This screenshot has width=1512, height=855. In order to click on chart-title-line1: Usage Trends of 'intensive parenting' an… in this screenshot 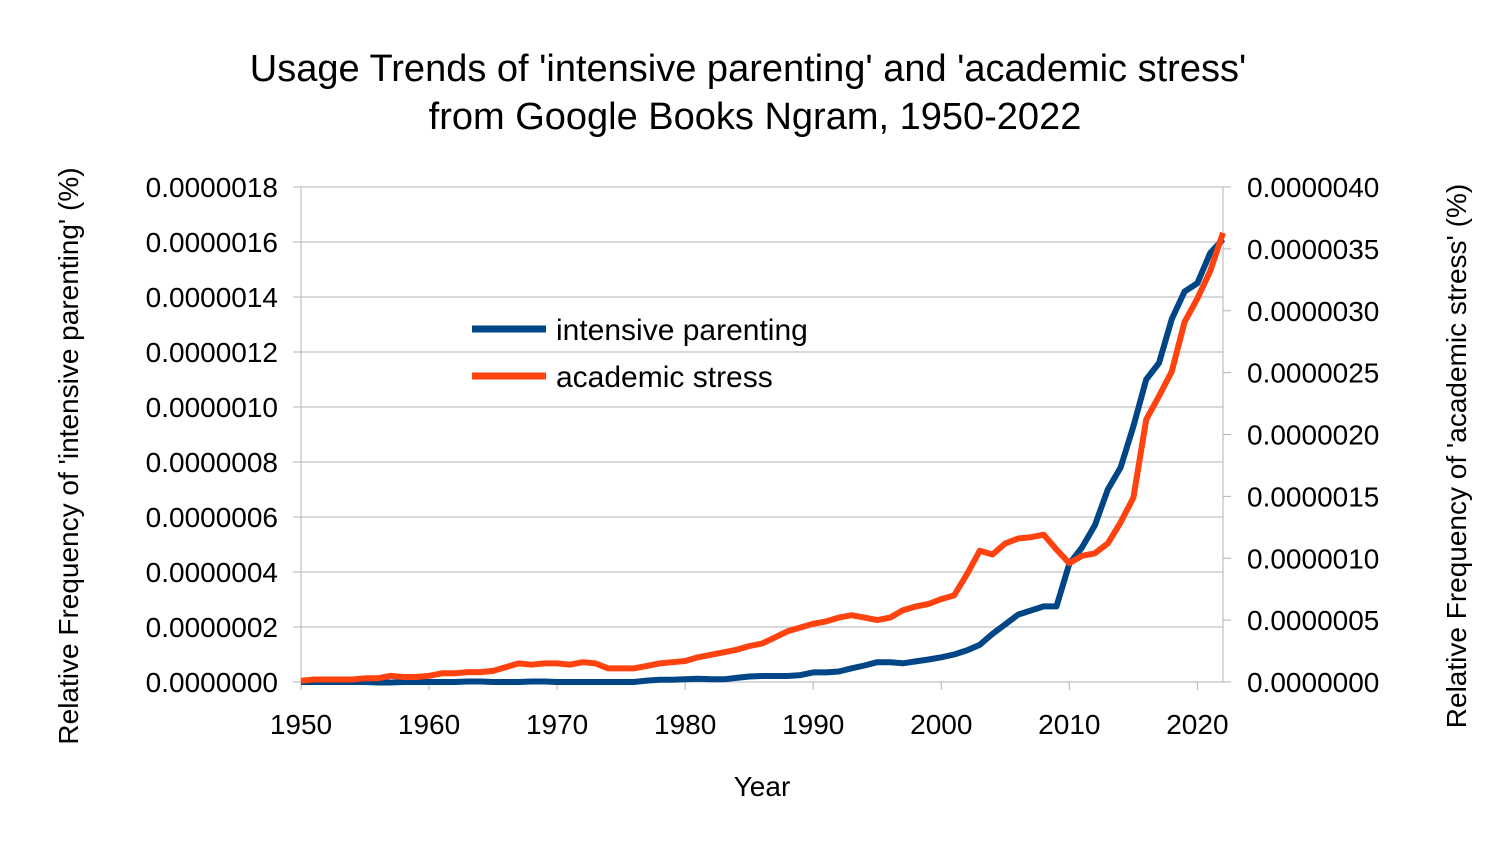, I will do `click(748, 69)`.